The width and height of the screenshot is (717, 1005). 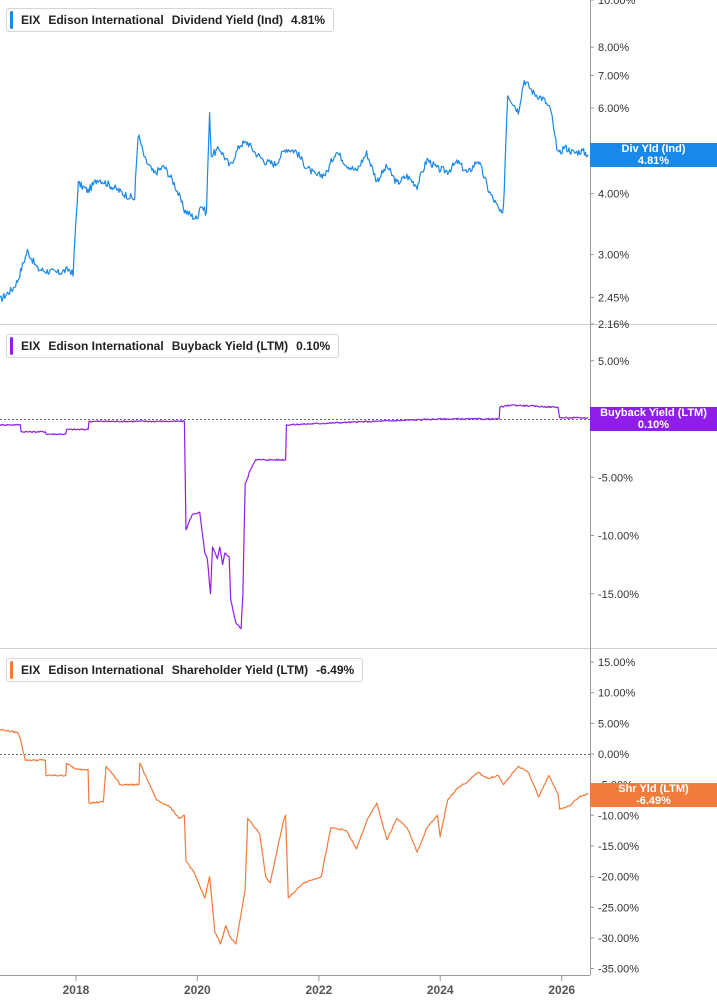 I want to click on y-tick-label: 4.00%, so click(x=613, y=195).